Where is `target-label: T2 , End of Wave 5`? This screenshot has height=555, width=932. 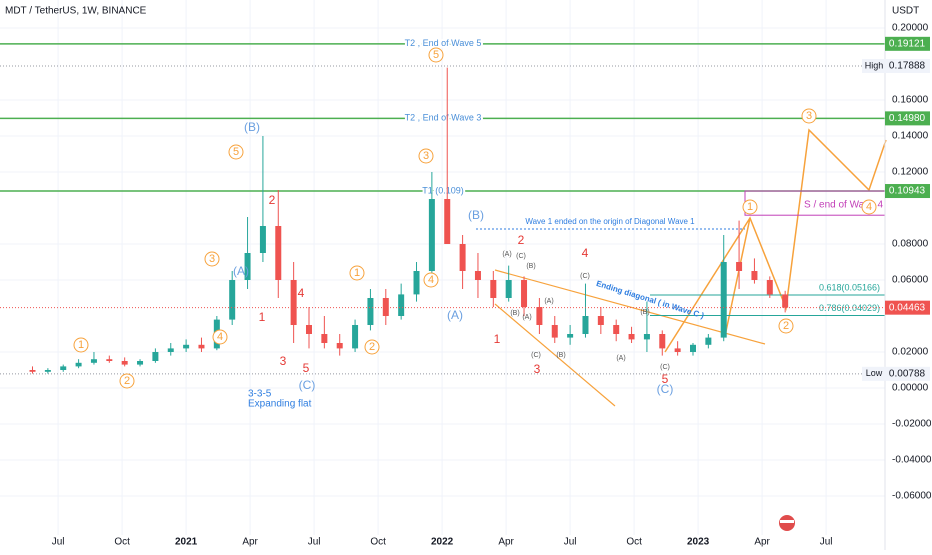
target-label: T2 , End of Wave 5 is located at coordinates (443, 43).